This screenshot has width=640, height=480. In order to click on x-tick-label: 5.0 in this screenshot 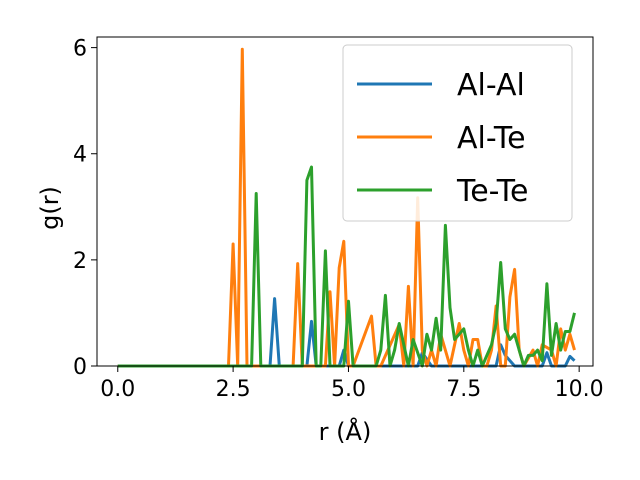, I will do `click(348, 389)`.